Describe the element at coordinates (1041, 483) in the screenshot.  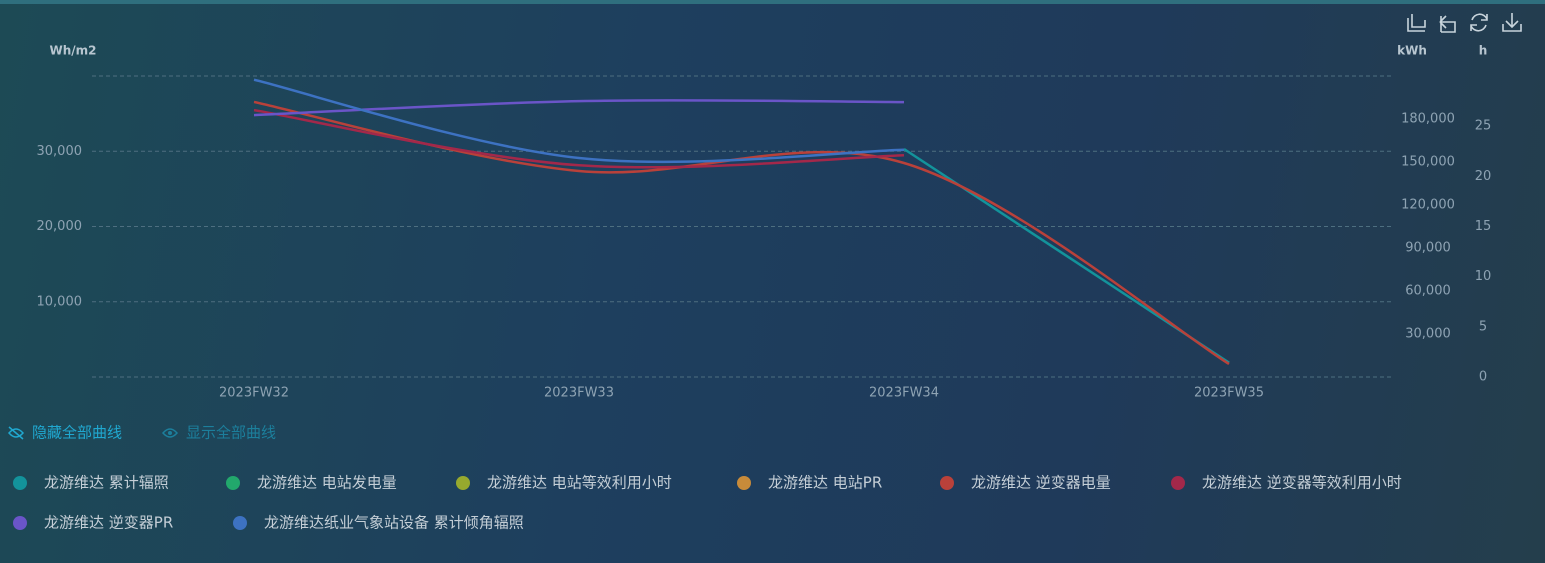
I see `legend-label: 龙游维达 逆变器电量` at that location.